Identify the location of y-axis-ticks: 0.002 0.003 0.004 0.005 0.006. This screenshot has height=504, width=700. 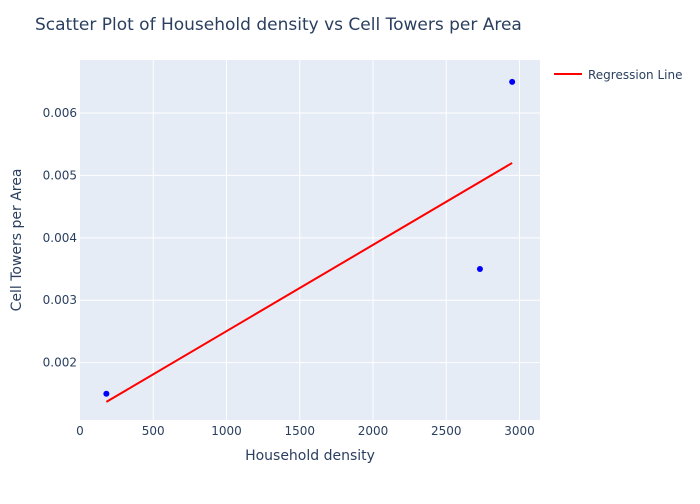
(60, 238).